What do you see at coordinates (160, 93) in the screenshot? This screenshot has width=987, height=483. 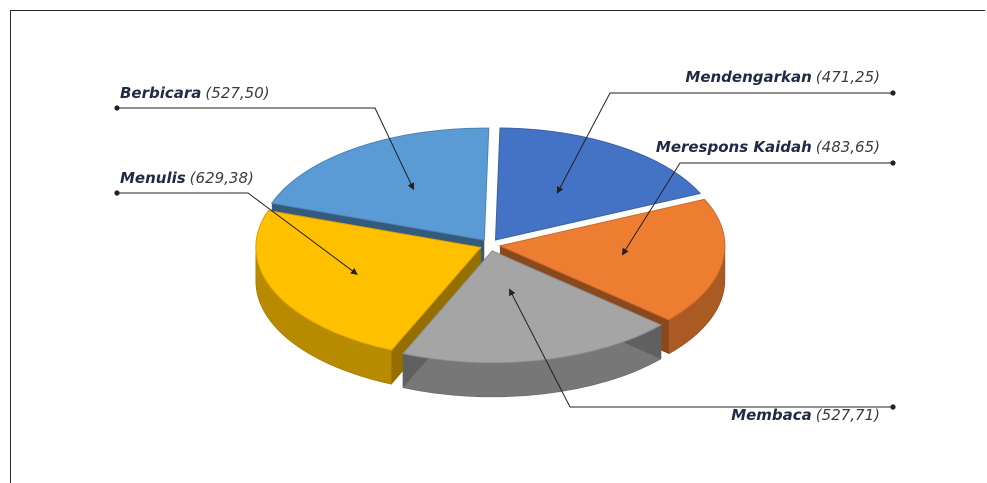 I see `slice-name-berbicara: Berbicara` at bounding box center [160, 93].